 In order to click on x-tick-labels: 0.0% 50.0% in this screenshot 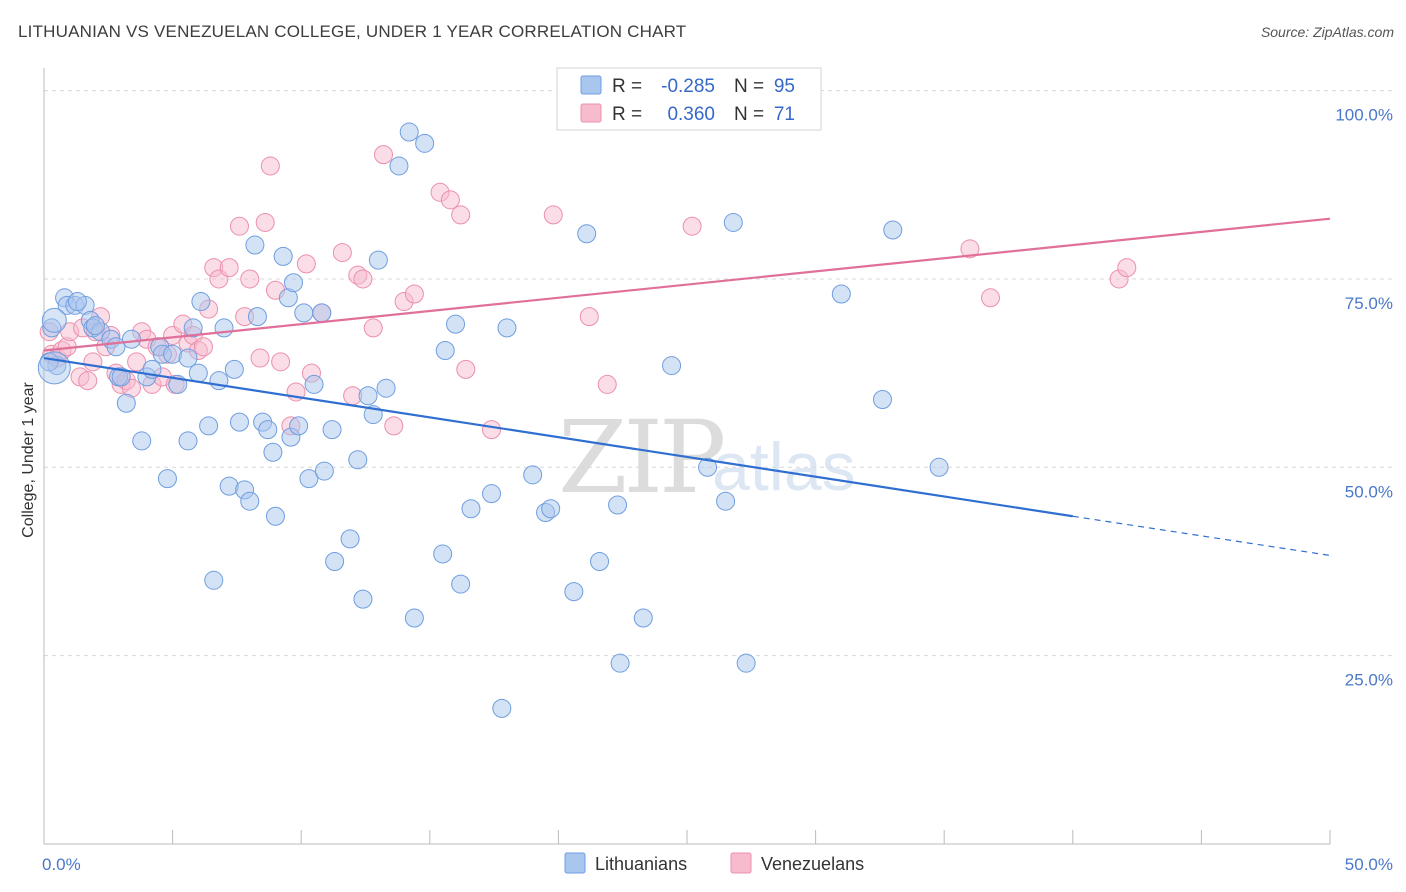, I will do `click(717, 864)`.